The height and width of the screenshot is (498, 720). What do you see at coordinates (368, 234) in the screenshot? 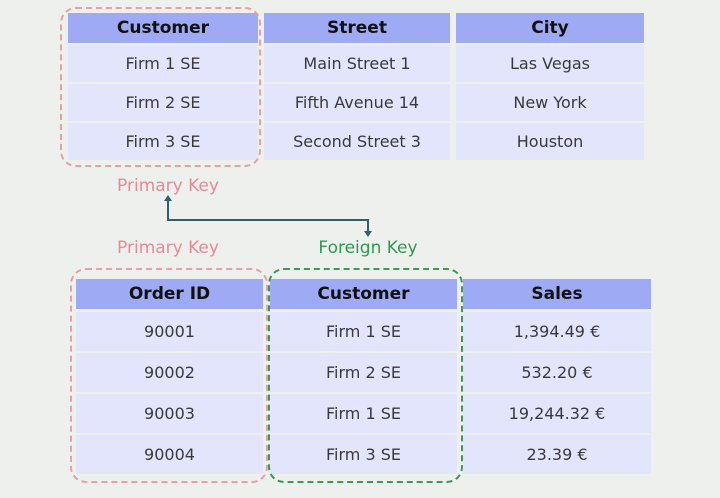
I see `arrow-down-icon` at bounding box center [368, 234].